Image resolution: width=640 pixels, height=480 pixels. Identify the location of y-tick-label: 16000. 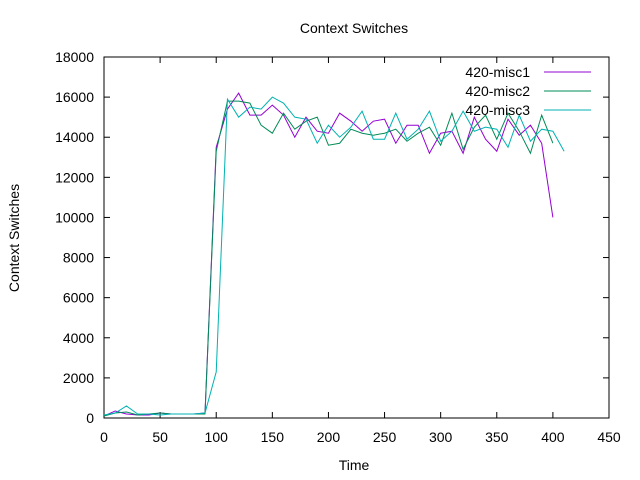
(74, 97).